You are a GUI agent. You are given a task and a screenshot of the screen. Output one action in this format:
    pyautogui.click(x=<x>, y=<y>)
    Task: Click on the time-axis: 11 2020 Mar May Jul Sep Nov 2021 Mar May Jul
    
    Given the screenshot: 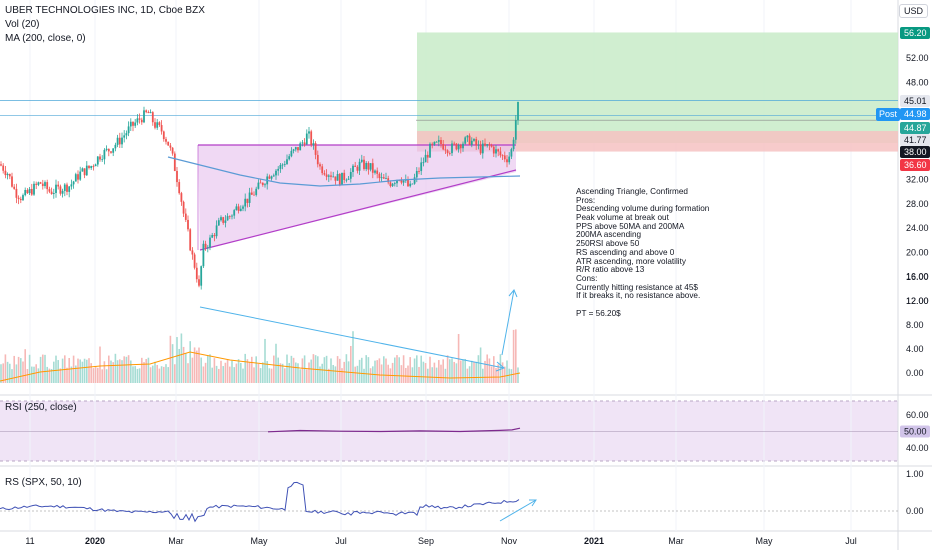 What is the action you would take?
    pyautogui.click(x=440, y=541)
    